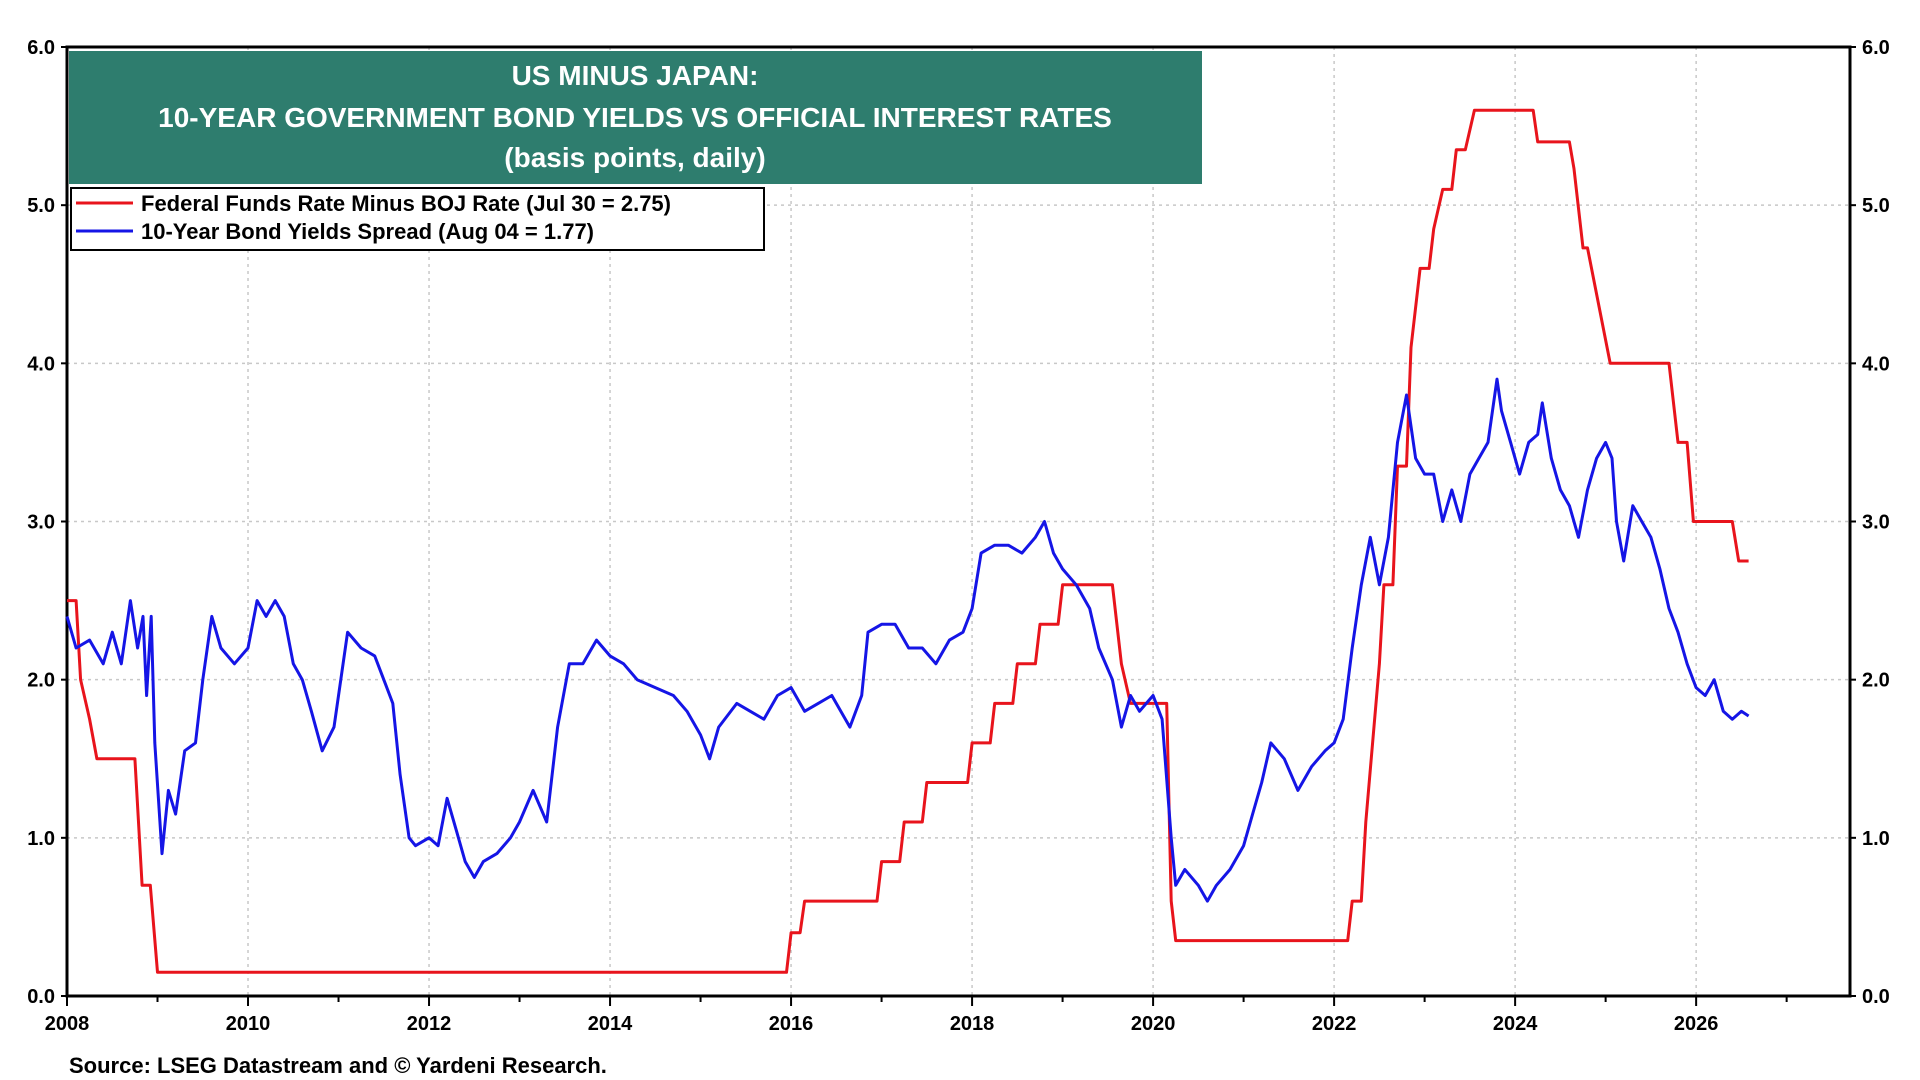 Image resolution: width=1920 pixels, height=1080 pixels. Describe the element at coordinates (1515, 1024) in the screenshot. I see `x-tick-label: 2024` at that location.